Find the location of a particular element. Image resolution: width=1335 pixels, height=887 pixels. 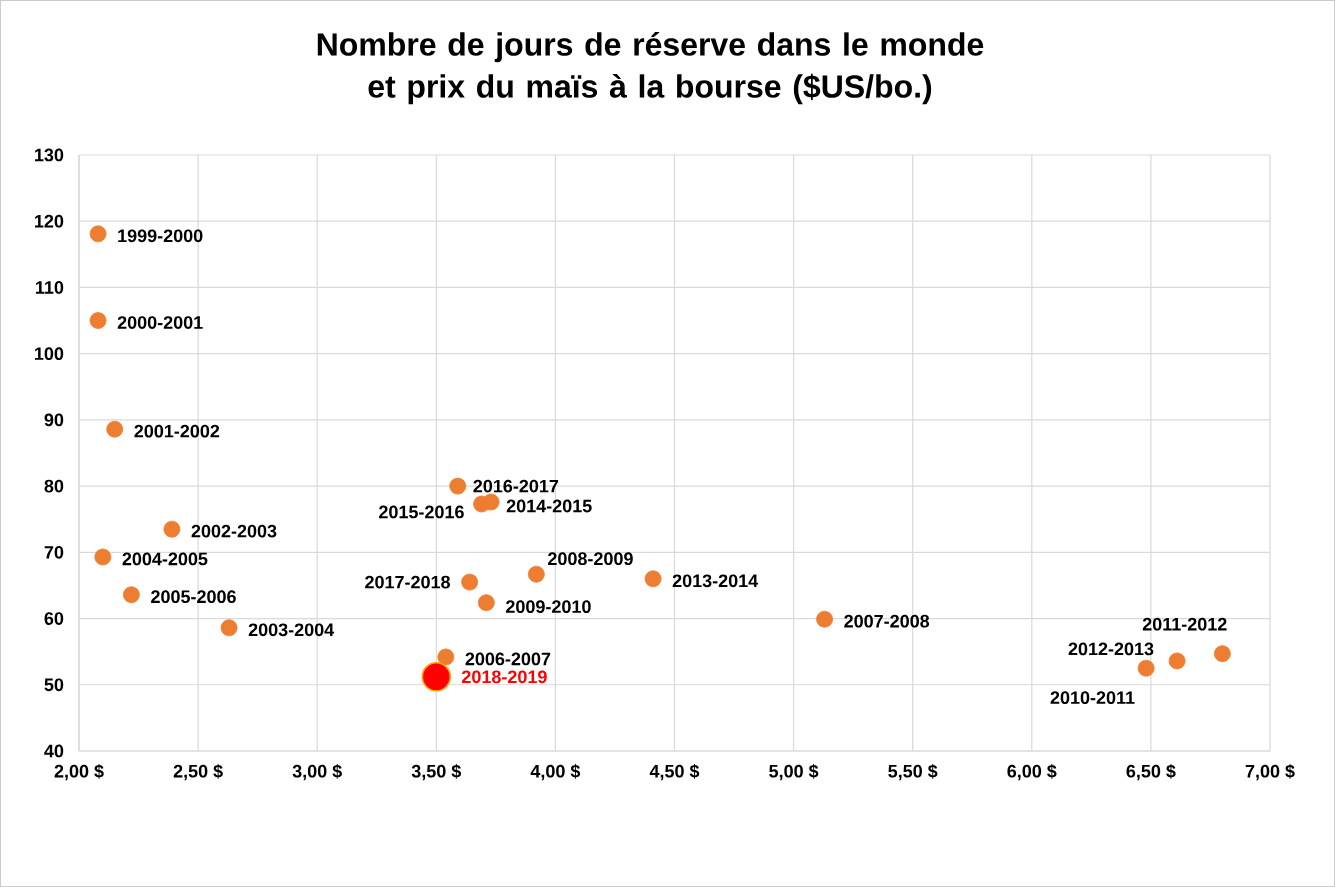

annotation: 2009-2010 is located at coordinates (548, 607).